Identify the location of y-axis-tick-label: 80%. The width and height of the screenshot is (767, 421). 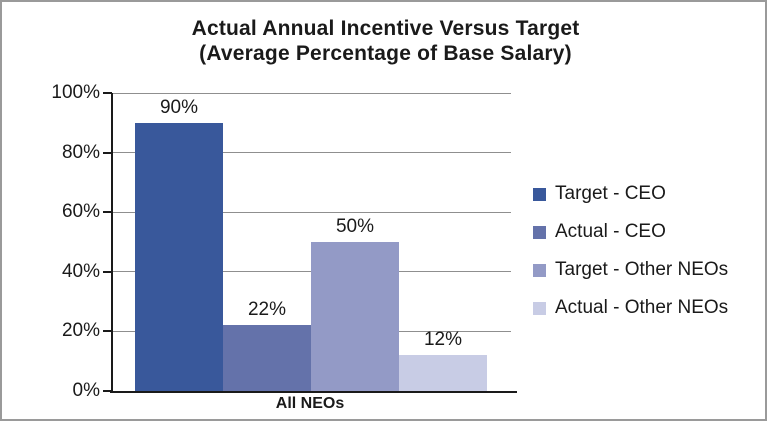
(80, 152).